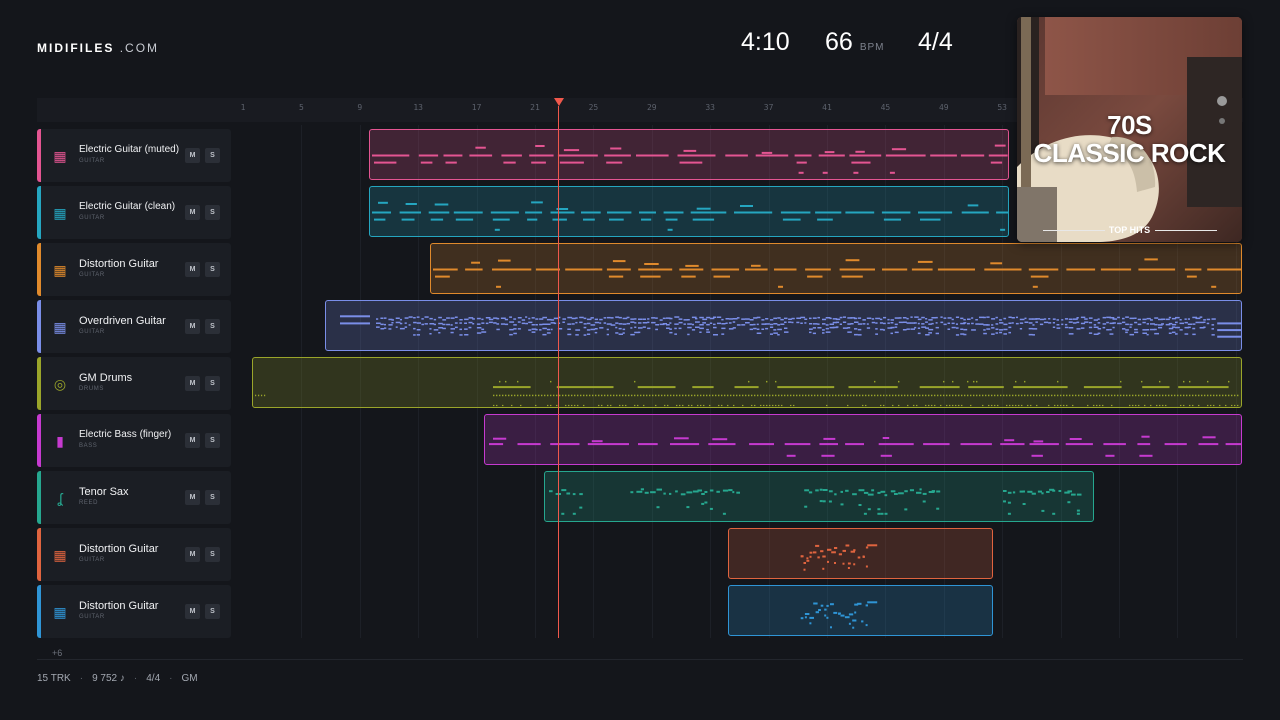 This screenshot has height=720, width=1280. I want to click on track-header: ▦ Electric Guitar (clean) GUITAR M S, so click(134, 212).